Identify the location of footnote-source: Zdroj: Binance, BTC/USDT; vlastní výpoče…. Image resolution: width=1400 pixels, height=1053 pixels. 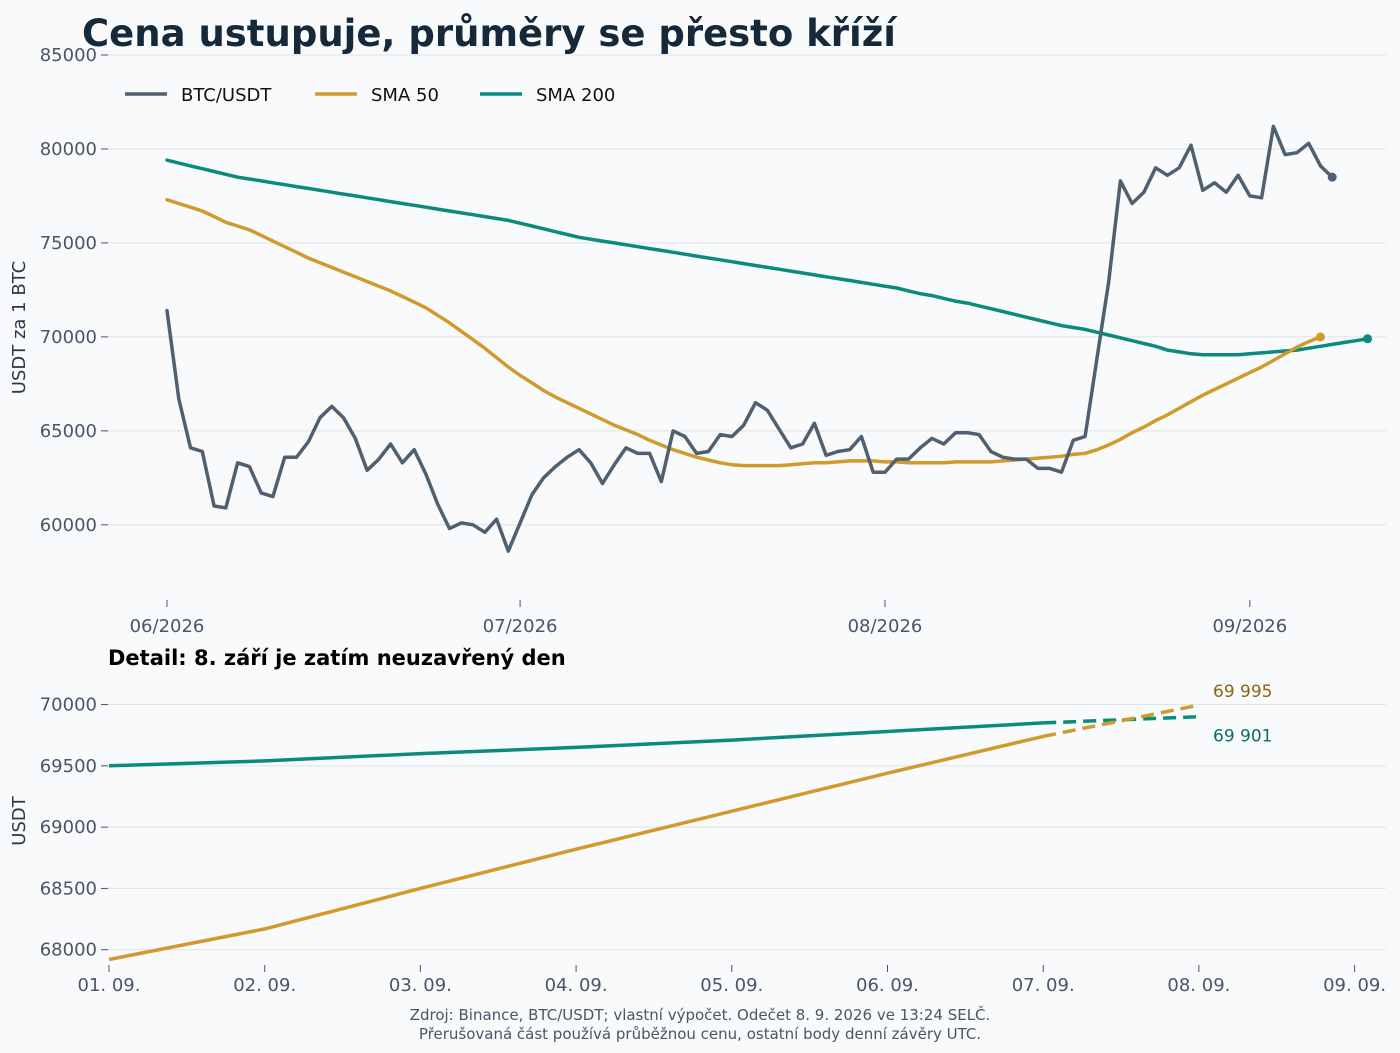
(700, 1014).